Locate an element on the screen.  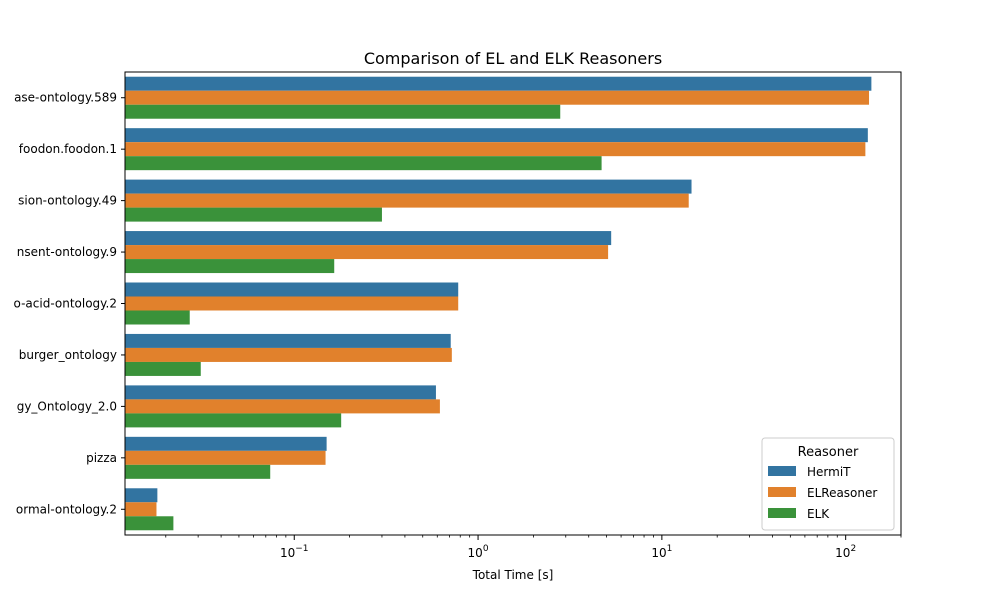
legend-title: Reasoner is located at coordinates (828, 452).